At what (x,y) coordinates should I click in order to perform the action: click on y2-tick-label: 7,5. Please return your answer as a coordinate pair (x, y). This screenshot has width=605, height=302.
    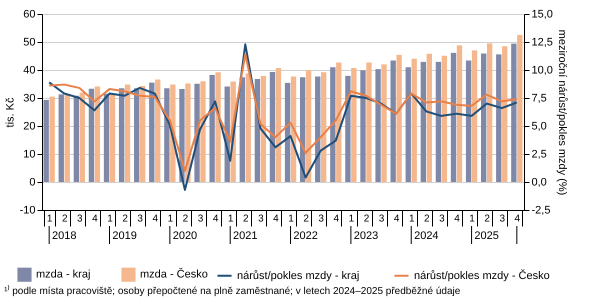
    Looking at the image, I should click on (539, 98).